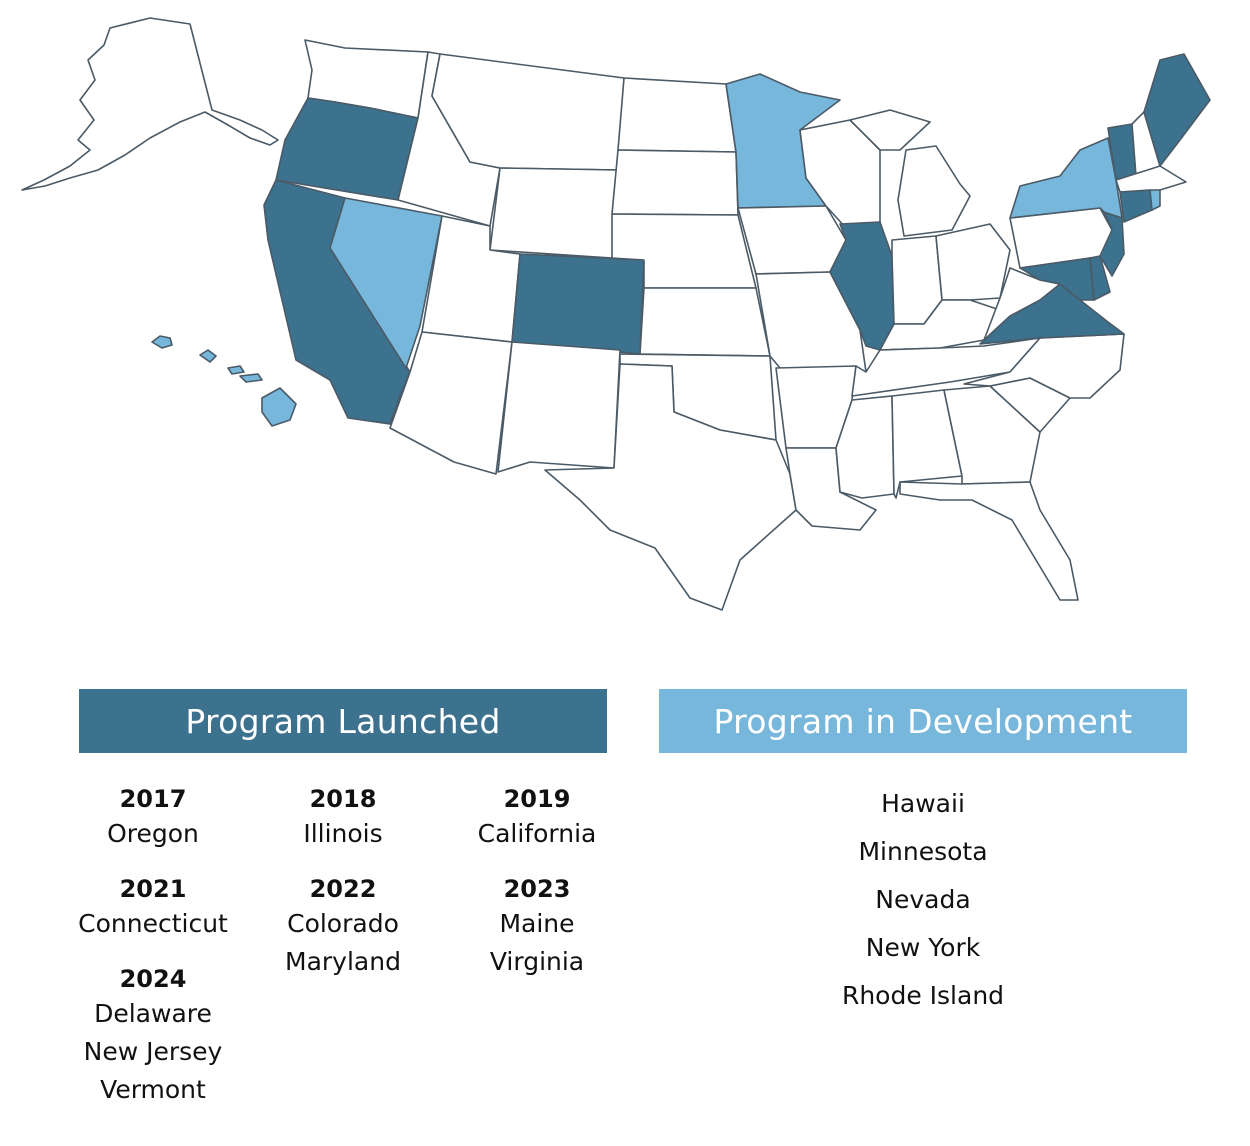 The height and width of the screenshot is (1146, 1250). I want to click on state-name: Maine, so click(537, 923).